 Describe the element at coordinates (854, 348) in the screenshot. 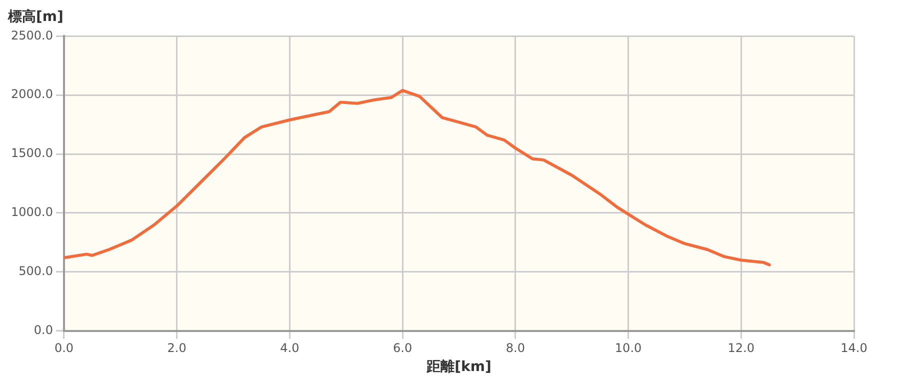

I see `x-tick-label: 14.0` at that location.